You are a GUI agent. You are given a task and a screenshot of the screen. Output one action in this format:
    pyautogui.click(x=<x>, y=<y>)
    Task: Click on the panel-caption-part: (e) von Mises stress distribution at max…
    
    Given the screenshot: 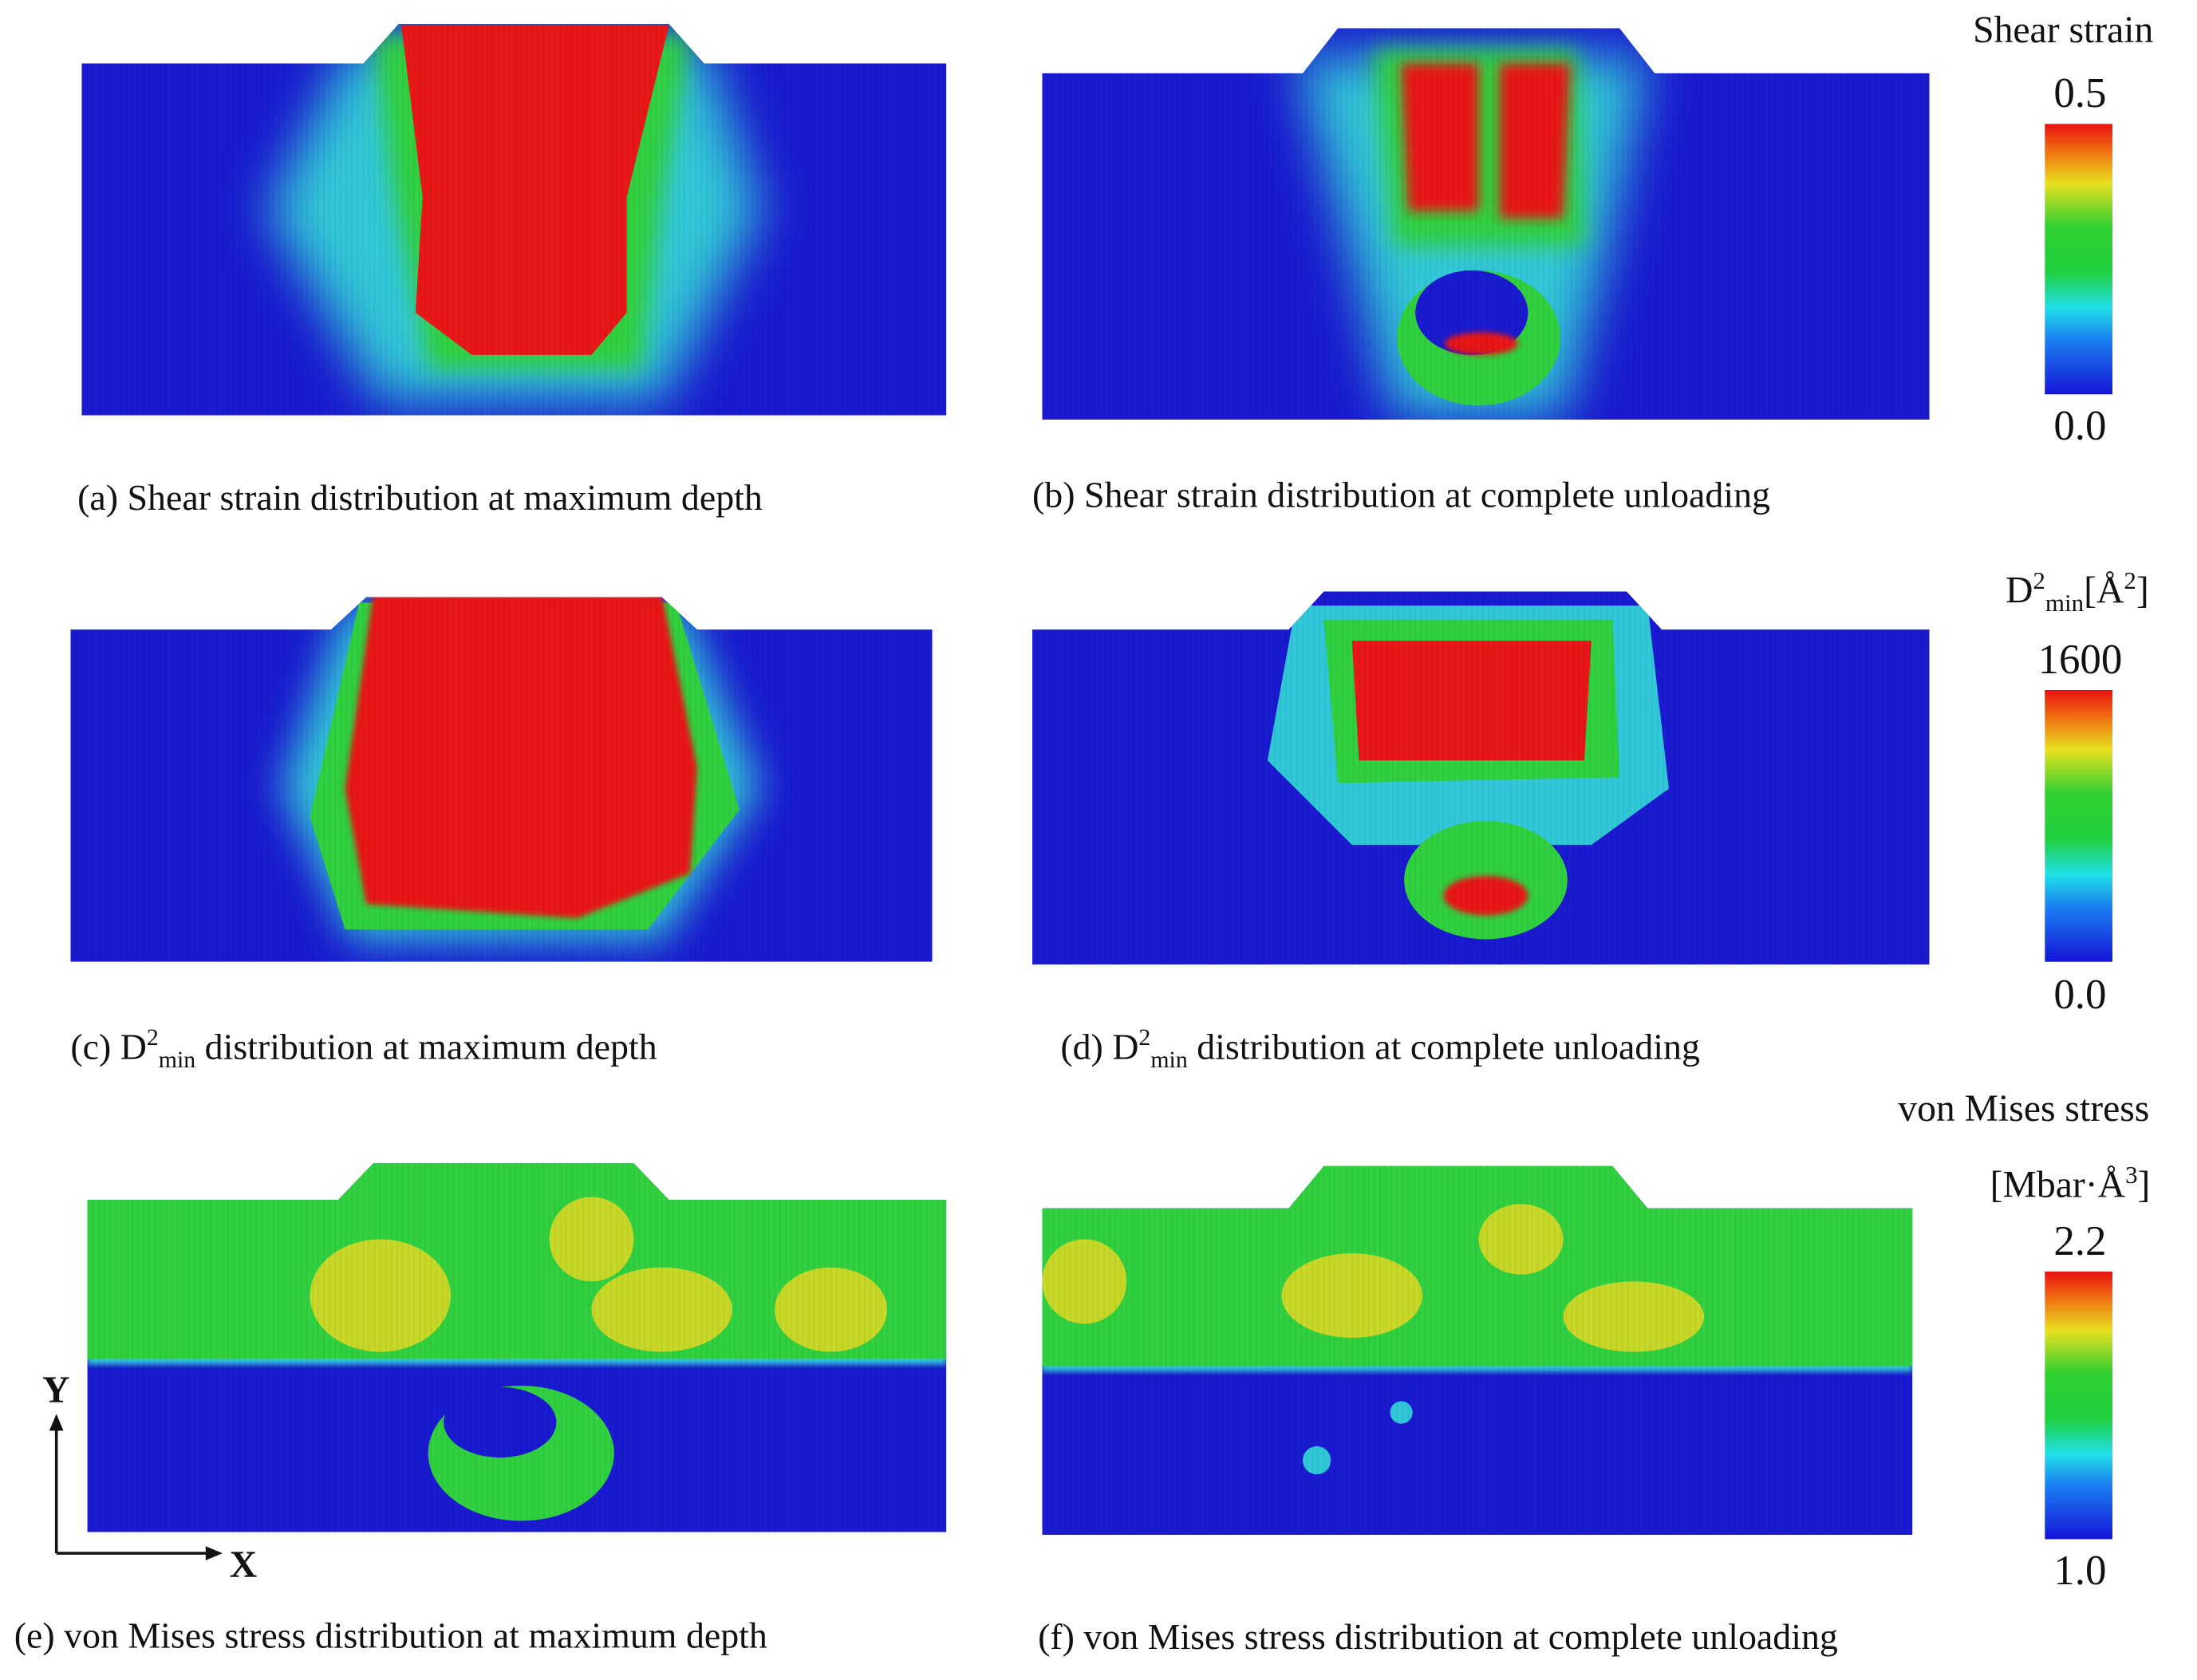 What is the action you would take?
    pyautogui.click(x=391, y=1635)
    